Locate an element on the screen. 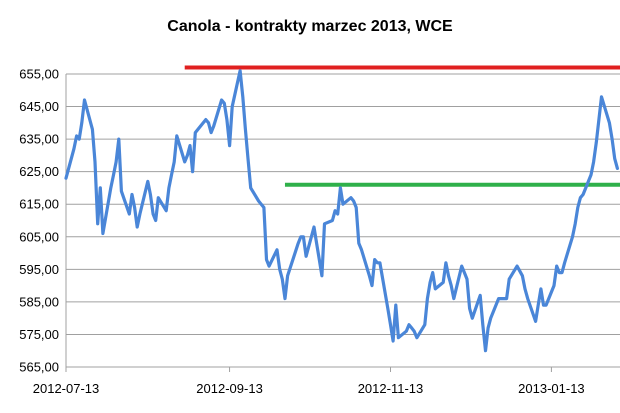 Image resolution: width=620 pixels, height=413 pixels. x-tick-label: 2012-09-13 is located at coordinates (229, 388).